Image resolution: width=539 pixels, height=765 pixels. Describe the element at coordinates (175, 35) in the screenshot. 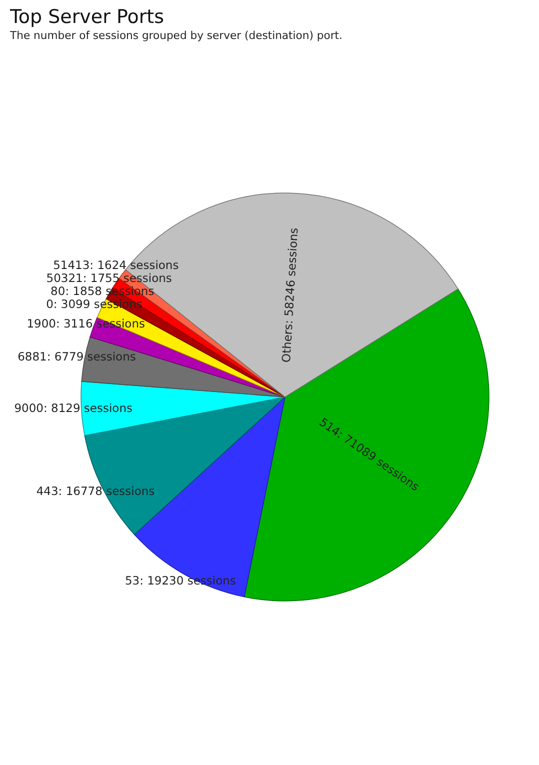

I see `chart-subtitle: The number of sessions grouped by server (destination) port.` at that location.